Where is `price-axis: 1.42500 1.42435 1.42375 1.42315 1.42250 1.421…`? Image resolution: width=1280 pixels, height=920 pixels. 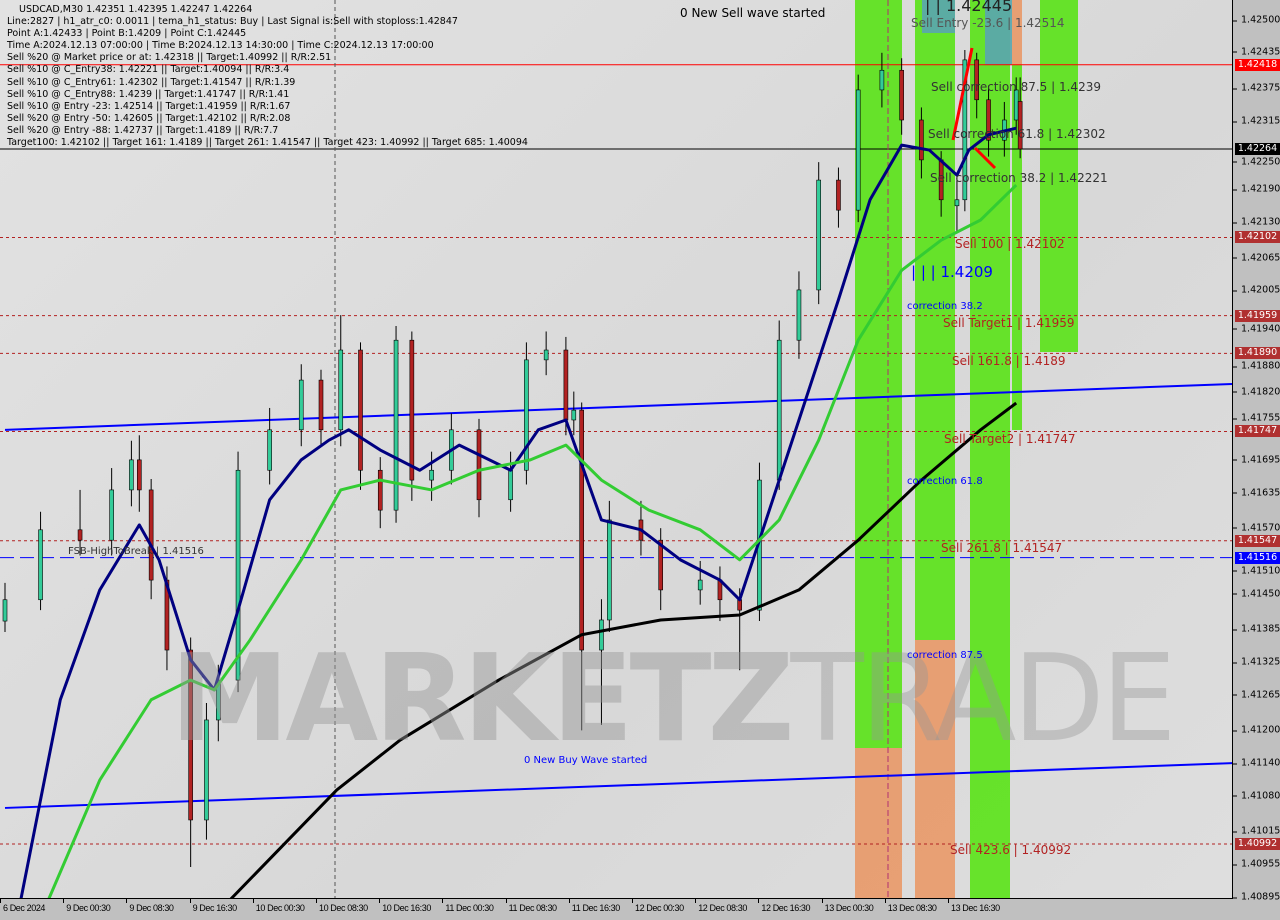 price-axis: 1.42500 1.42435 1.42375 1.42315 1.42250 1.421… is located at coordinates (1256, 451).